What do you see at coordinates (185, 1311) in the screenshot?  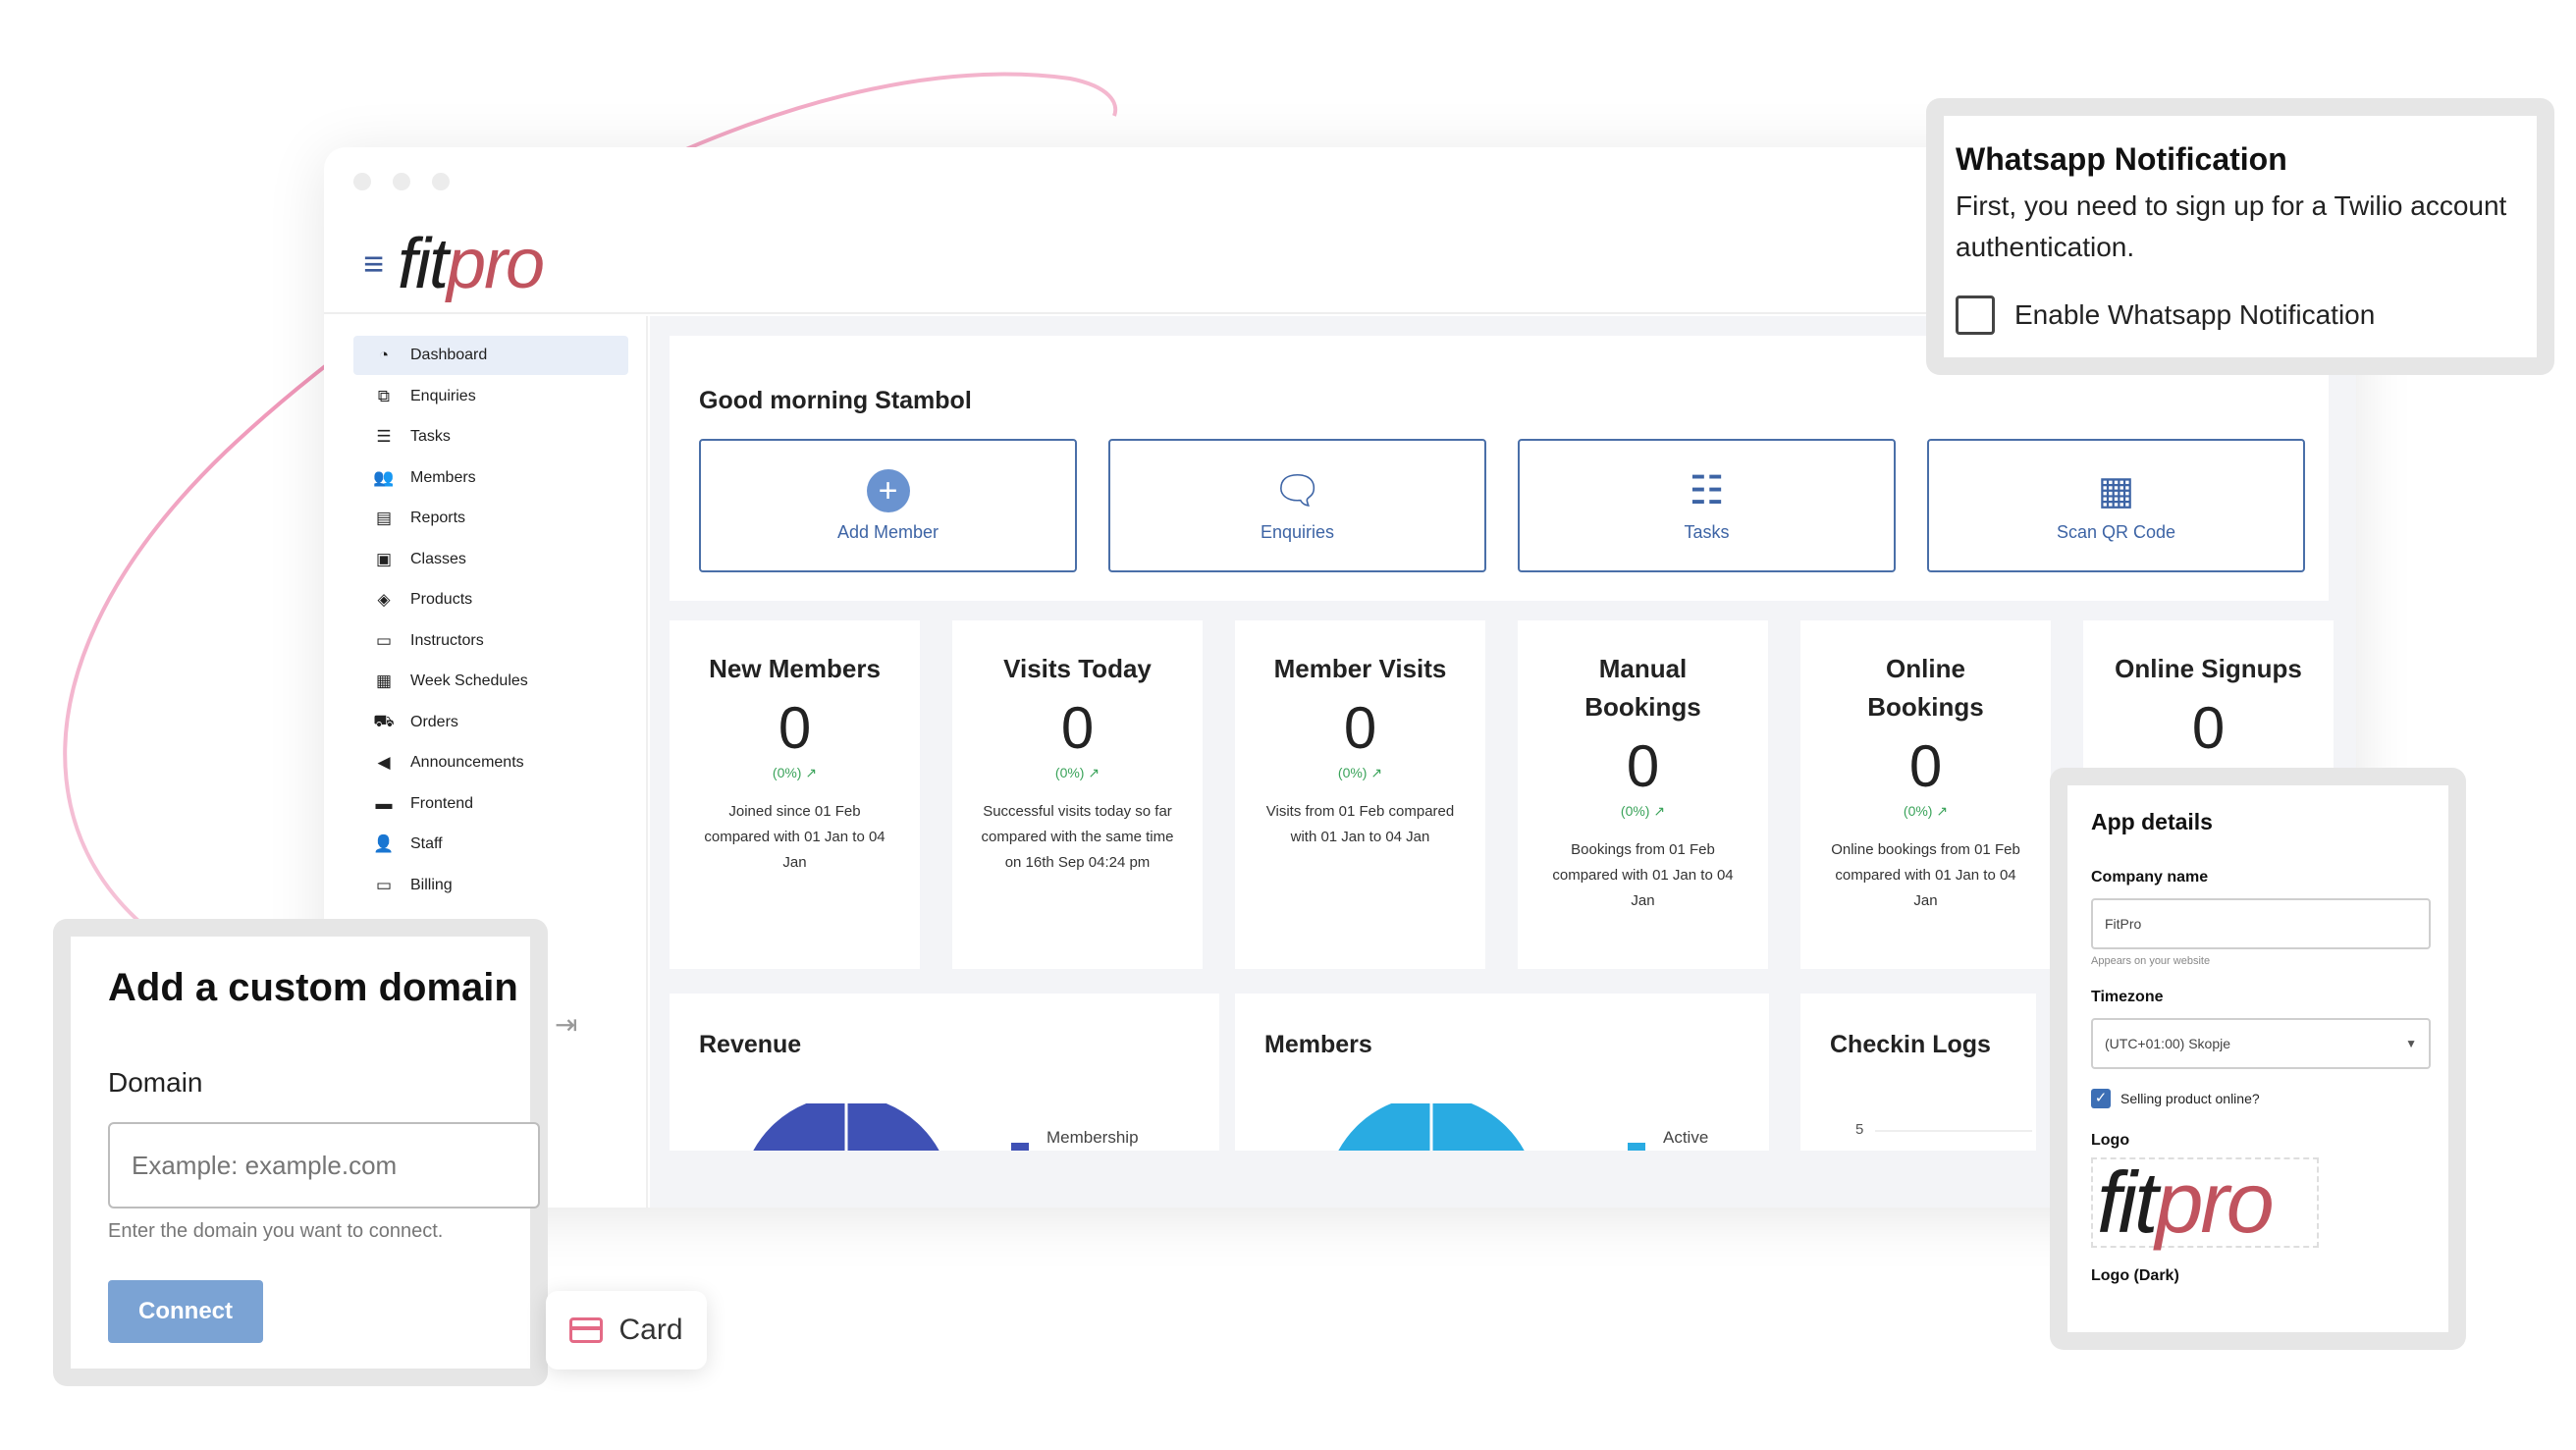 I see `connect-button: Connect` at bounding box center [185, 1311].